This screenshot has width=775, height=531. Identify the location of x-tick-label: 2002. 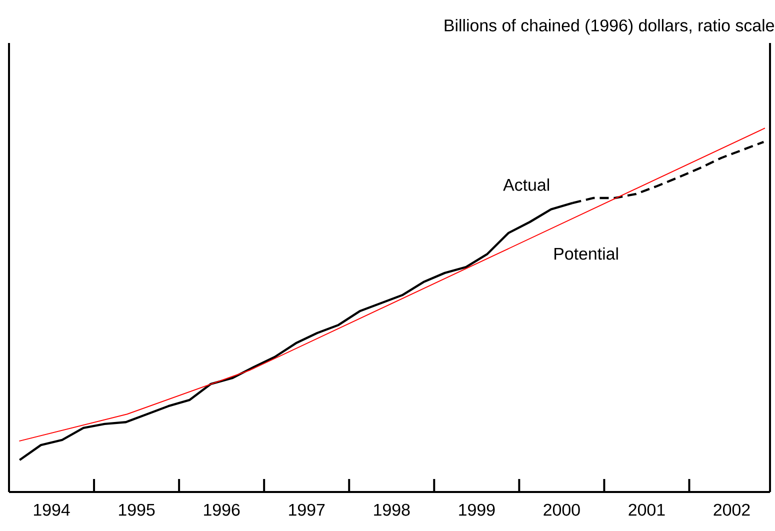
(732, 510).